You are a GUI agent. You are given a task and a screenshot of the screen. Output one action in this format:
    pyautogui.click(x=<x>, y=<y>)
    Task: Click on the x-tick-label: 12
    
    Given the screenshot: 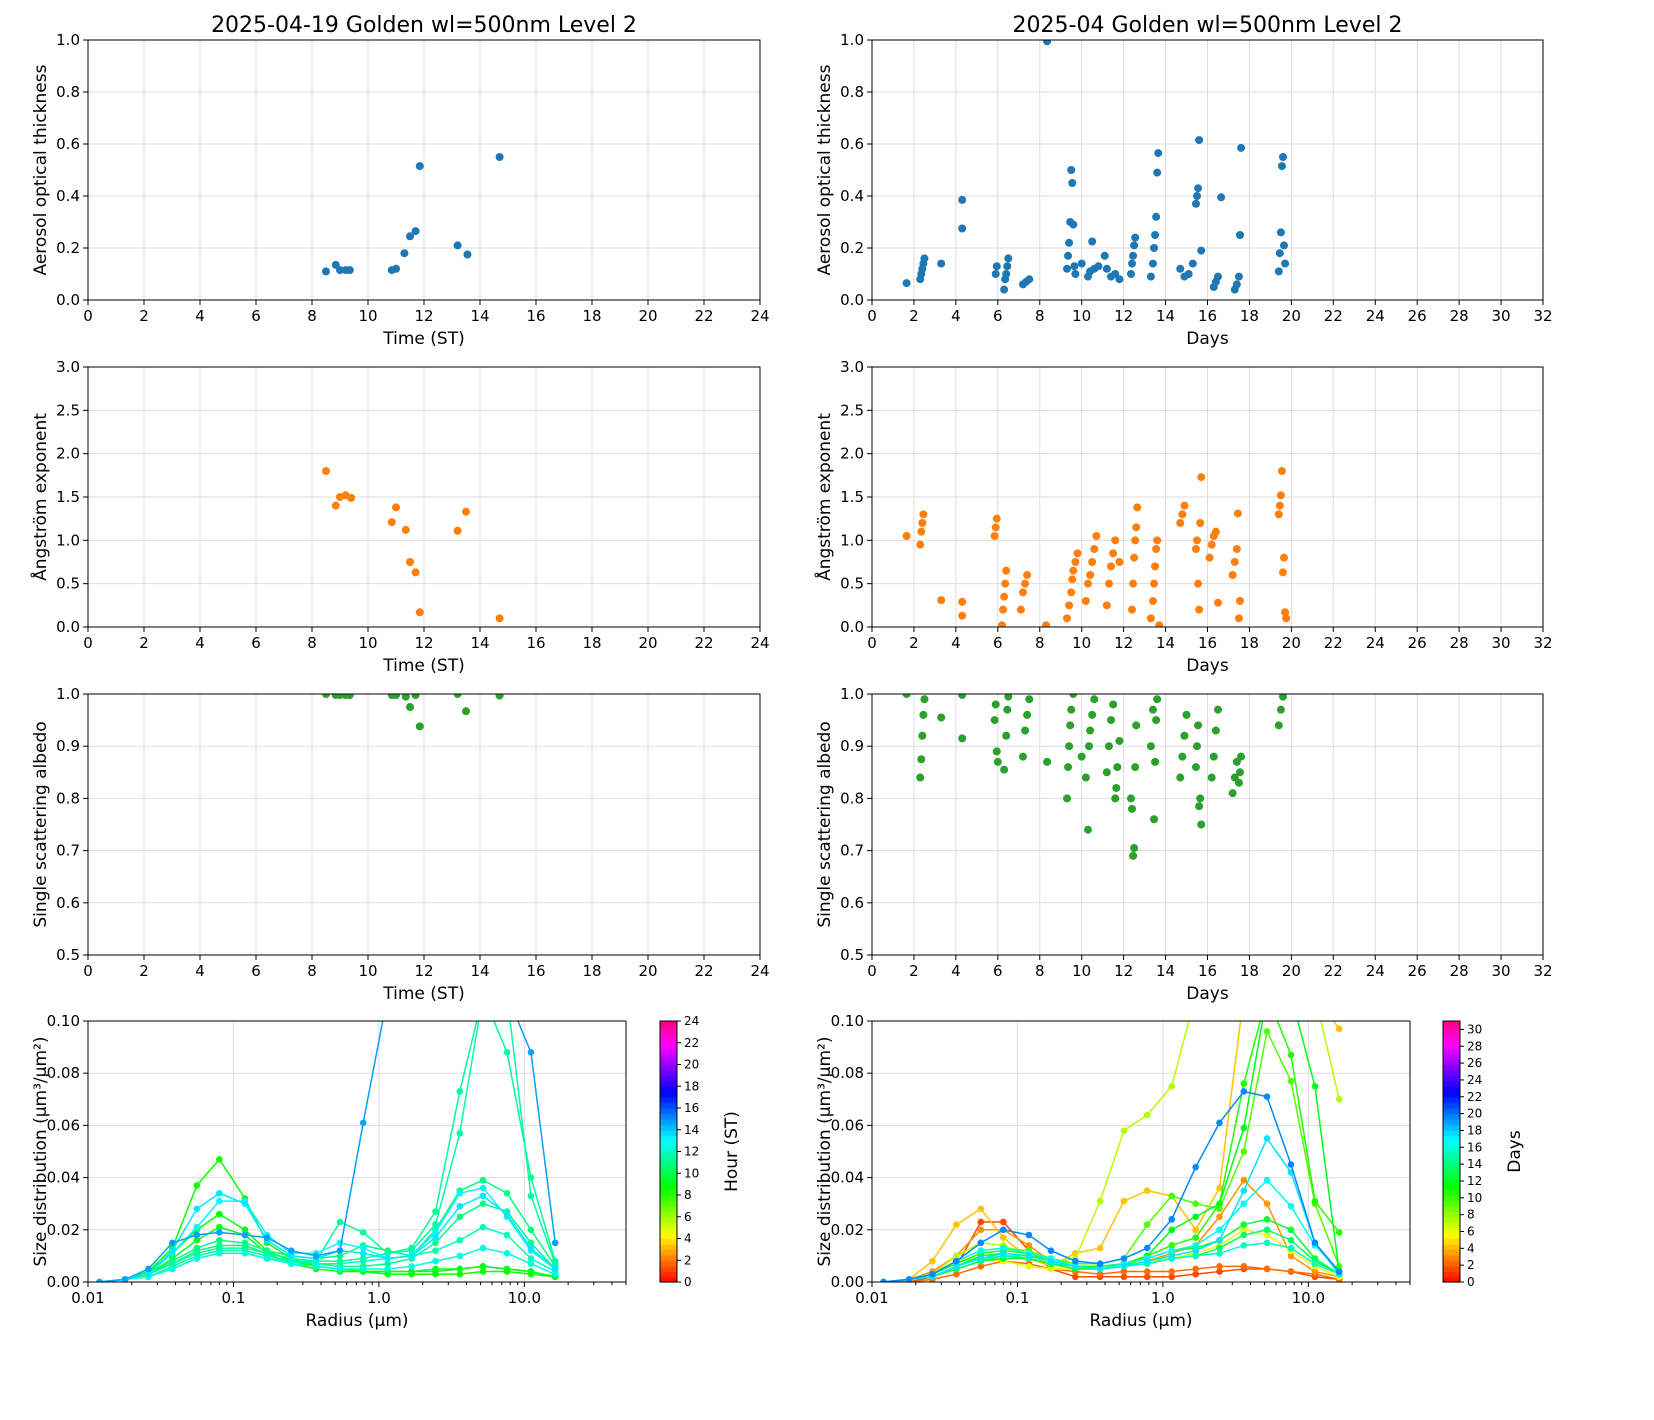 What is the action you would take?
    pyautogui.click(x=423, y=316)
    